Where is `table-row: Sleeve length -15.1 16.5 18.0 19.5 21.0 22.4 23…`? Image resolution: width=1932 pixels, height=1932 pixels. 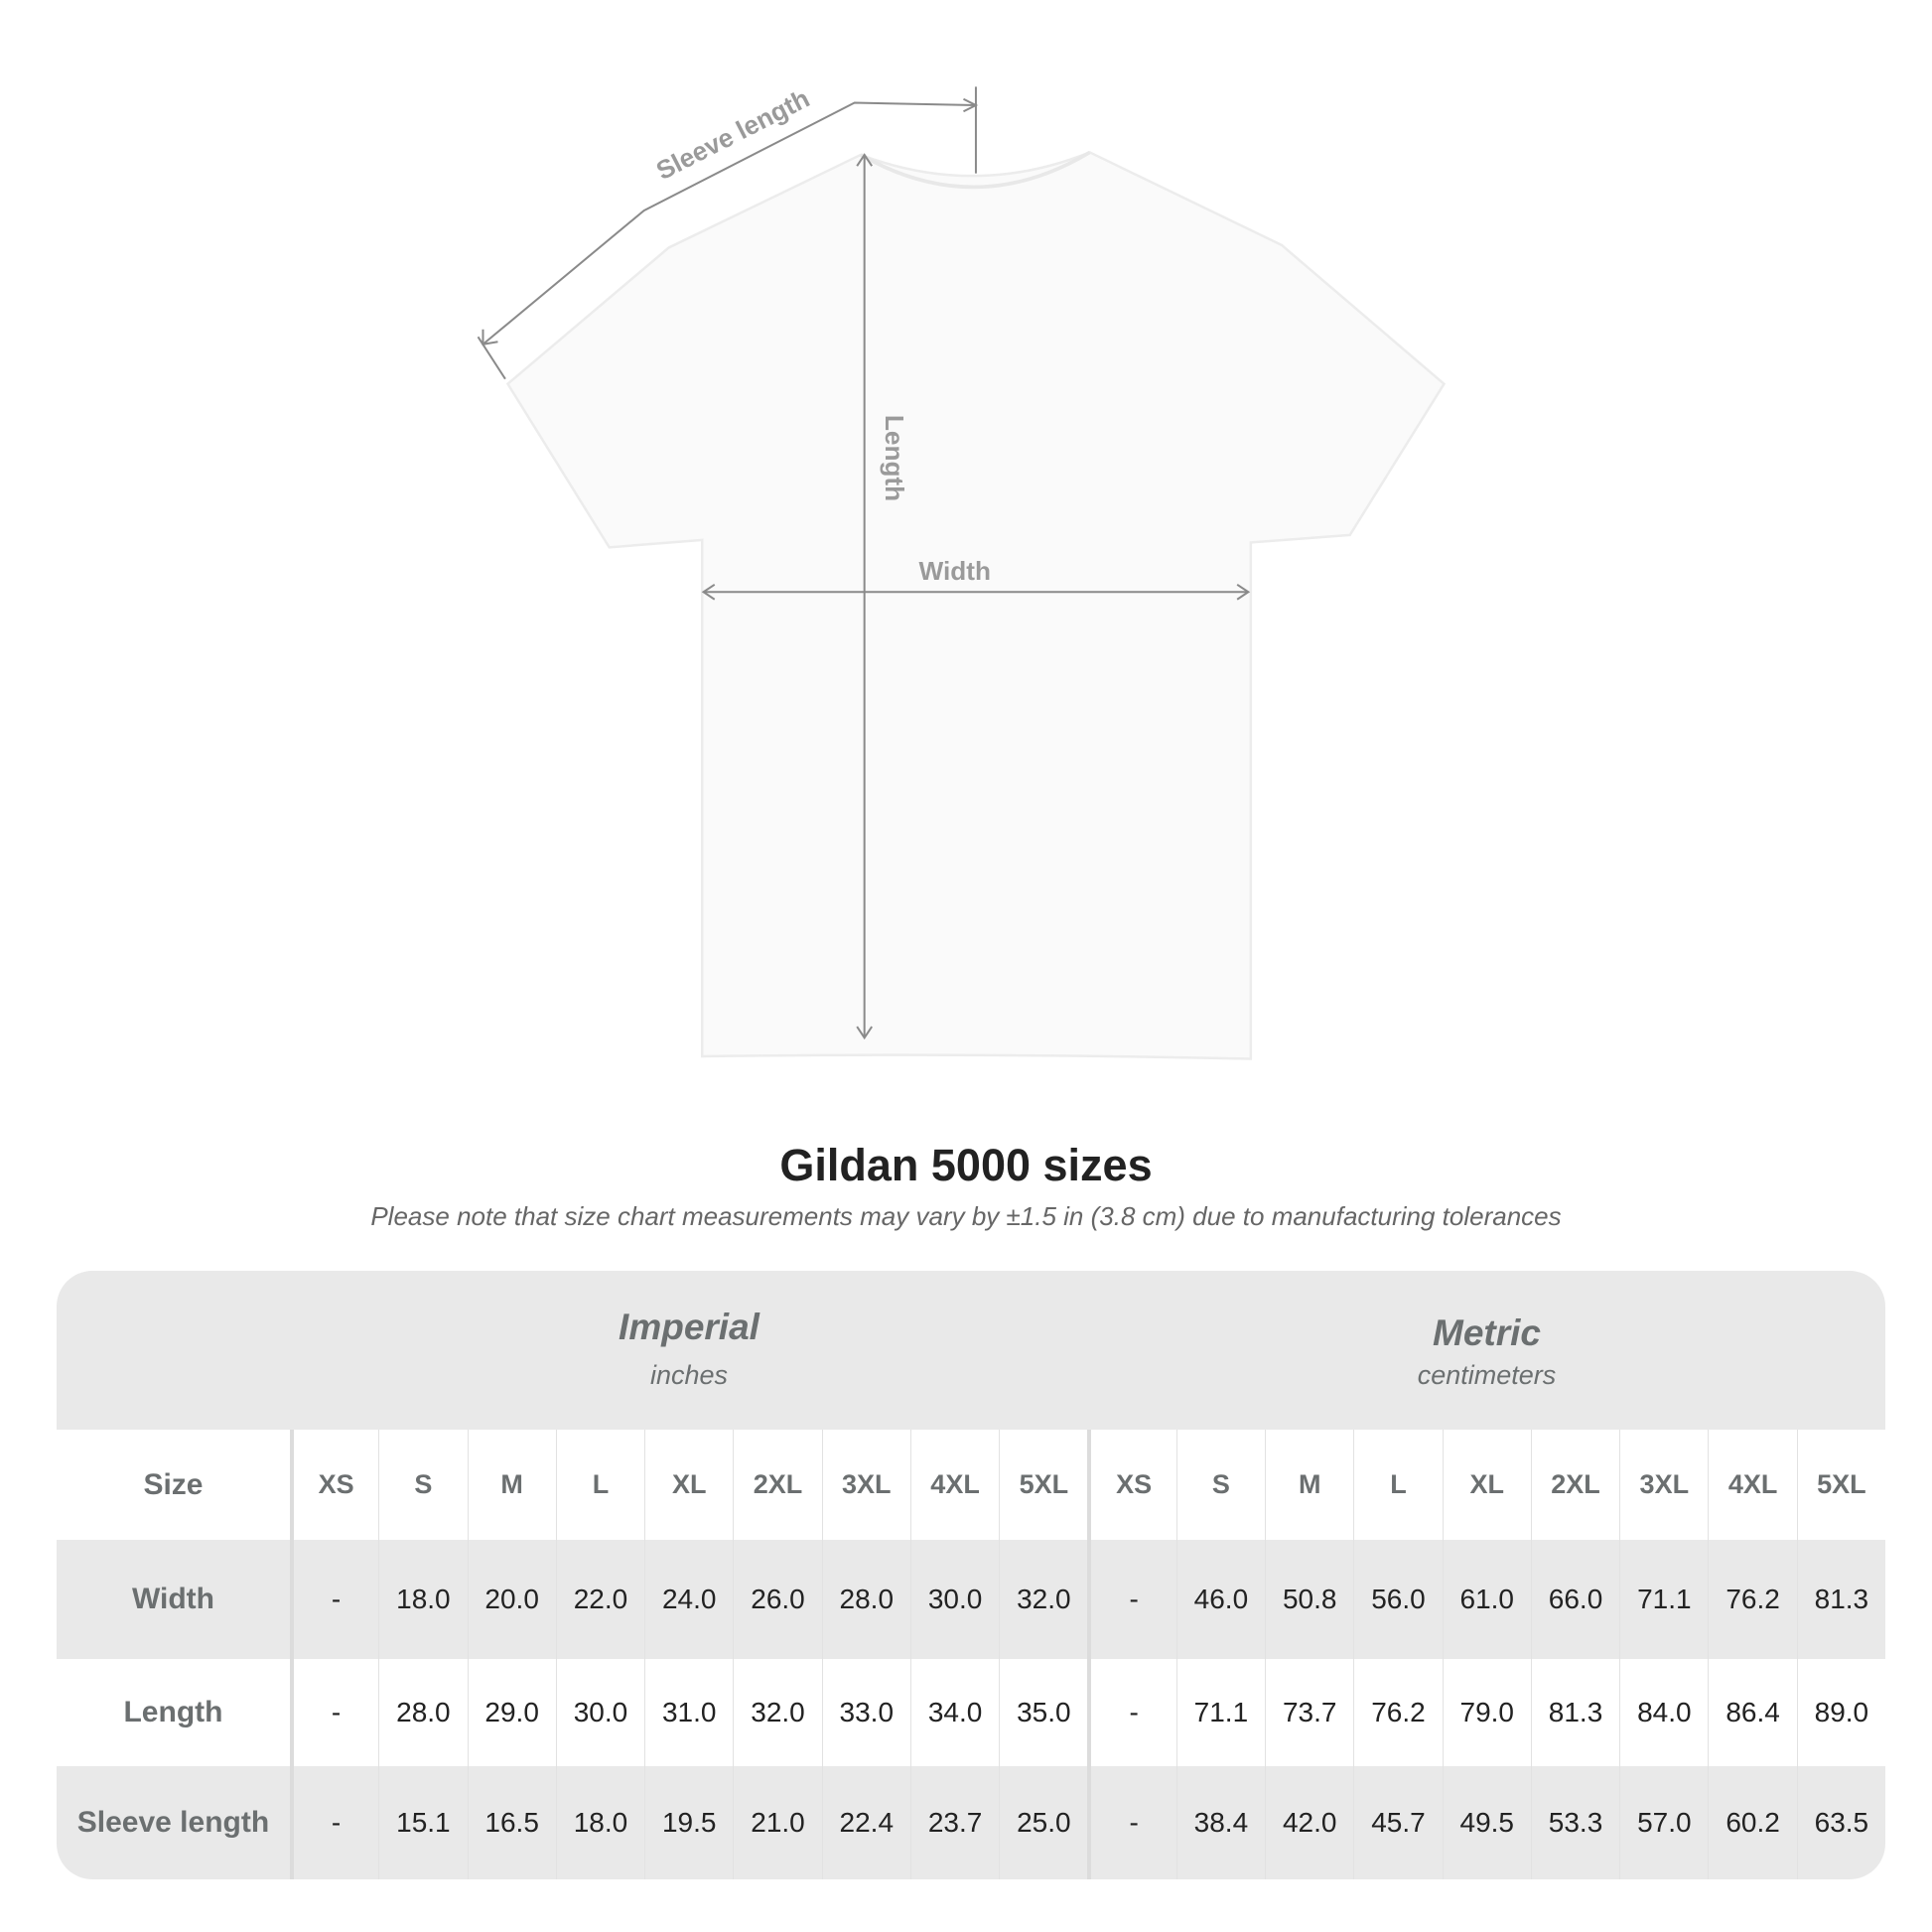 table-row: Sleeve length -15.1 16.5 18.0 19.5 21.0 22.4 23… is located at coordinates (971, 1823).